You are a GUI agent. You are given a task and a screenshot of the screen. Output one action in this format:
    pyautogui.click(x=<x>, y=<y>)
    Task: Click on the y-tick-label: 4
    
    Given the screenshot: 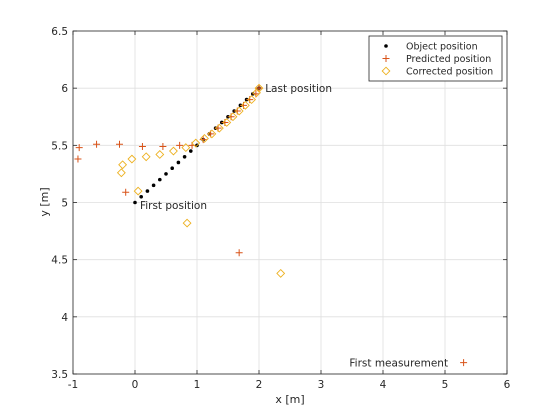 What is the action you would take?
    pyautogui.click(x=64, y=318)
    